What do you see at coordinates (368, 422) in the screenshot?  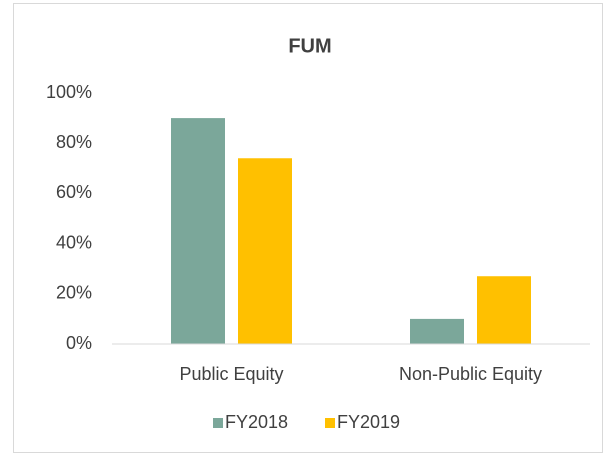 I see `legend-label: FY2019` at bounding box center [368, 422].